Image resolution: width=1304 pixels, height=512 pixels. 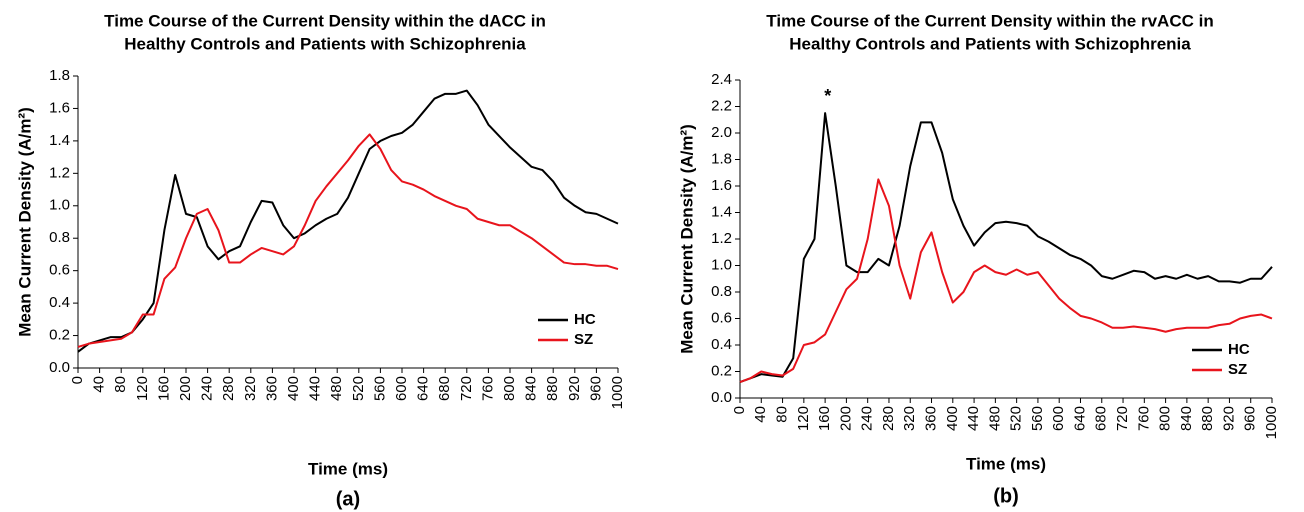 What do you see at coordinates (1006, 496) in the screenshot?
I see `panel-caption: (b)` at bounding box center [1006, 496].